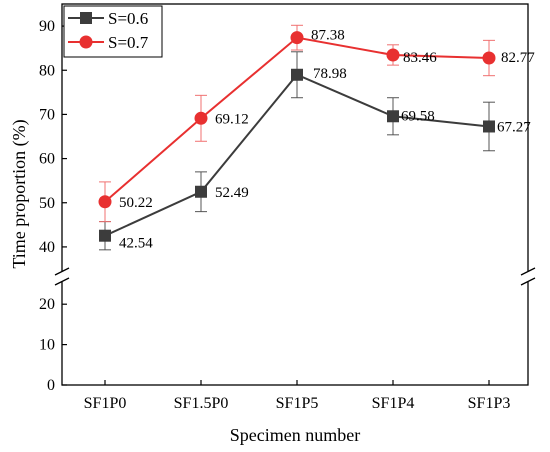  What do you see at coordinates (136, 244) in the screenshot?
I see `data-label-s06: 42.54` at bounding box center [136, 244].